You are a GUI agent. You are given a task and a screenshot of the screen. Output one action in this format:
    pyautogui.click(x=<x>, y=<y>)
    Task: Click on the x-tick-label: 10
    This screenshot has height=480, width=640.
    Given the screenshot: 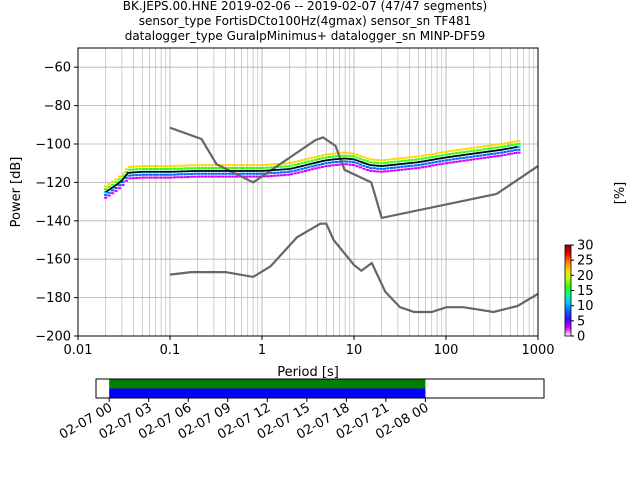 What is the action you would take?
    pyautogui.click(x=354, y=350)
    